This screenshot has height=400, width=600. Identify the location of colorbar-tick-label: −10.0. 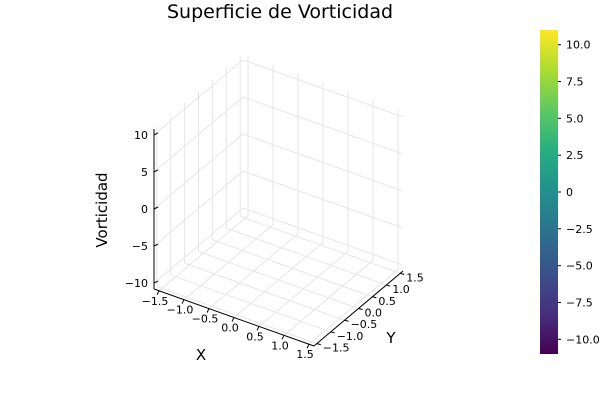
(583, 339).